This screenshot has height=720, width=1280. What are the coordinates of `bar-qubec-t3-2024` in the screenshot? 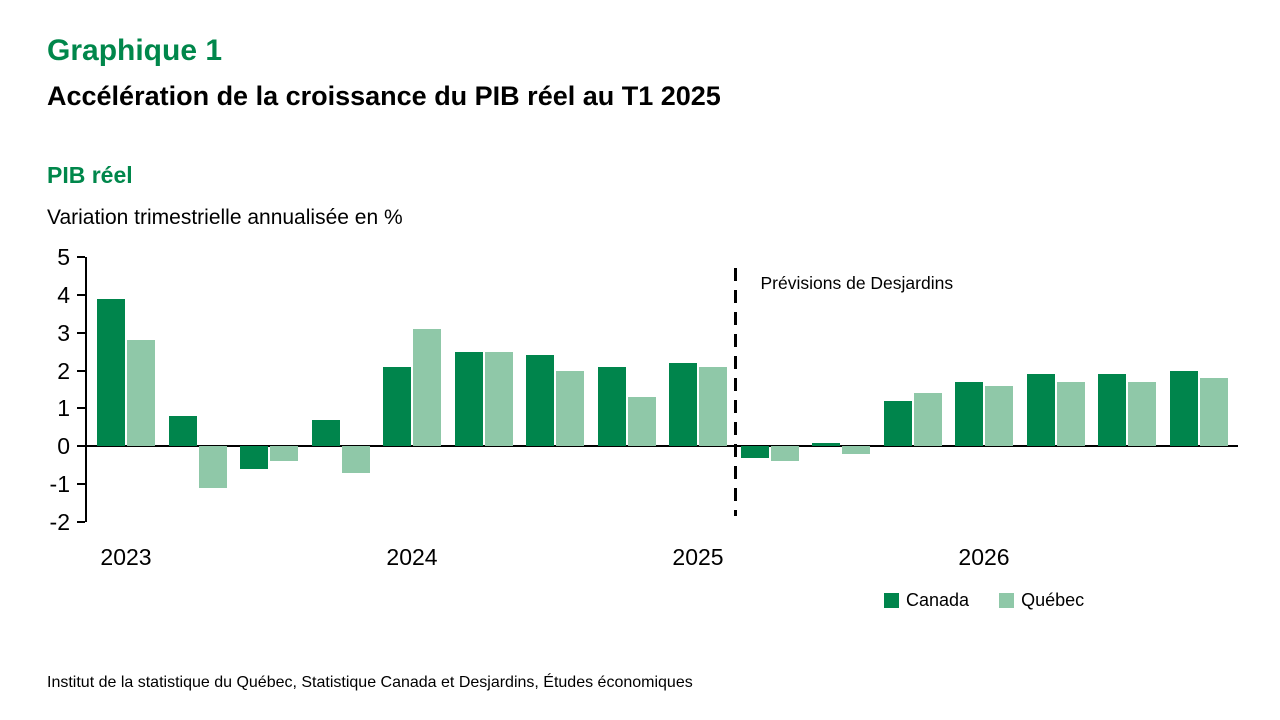 It's located at (570, 408).